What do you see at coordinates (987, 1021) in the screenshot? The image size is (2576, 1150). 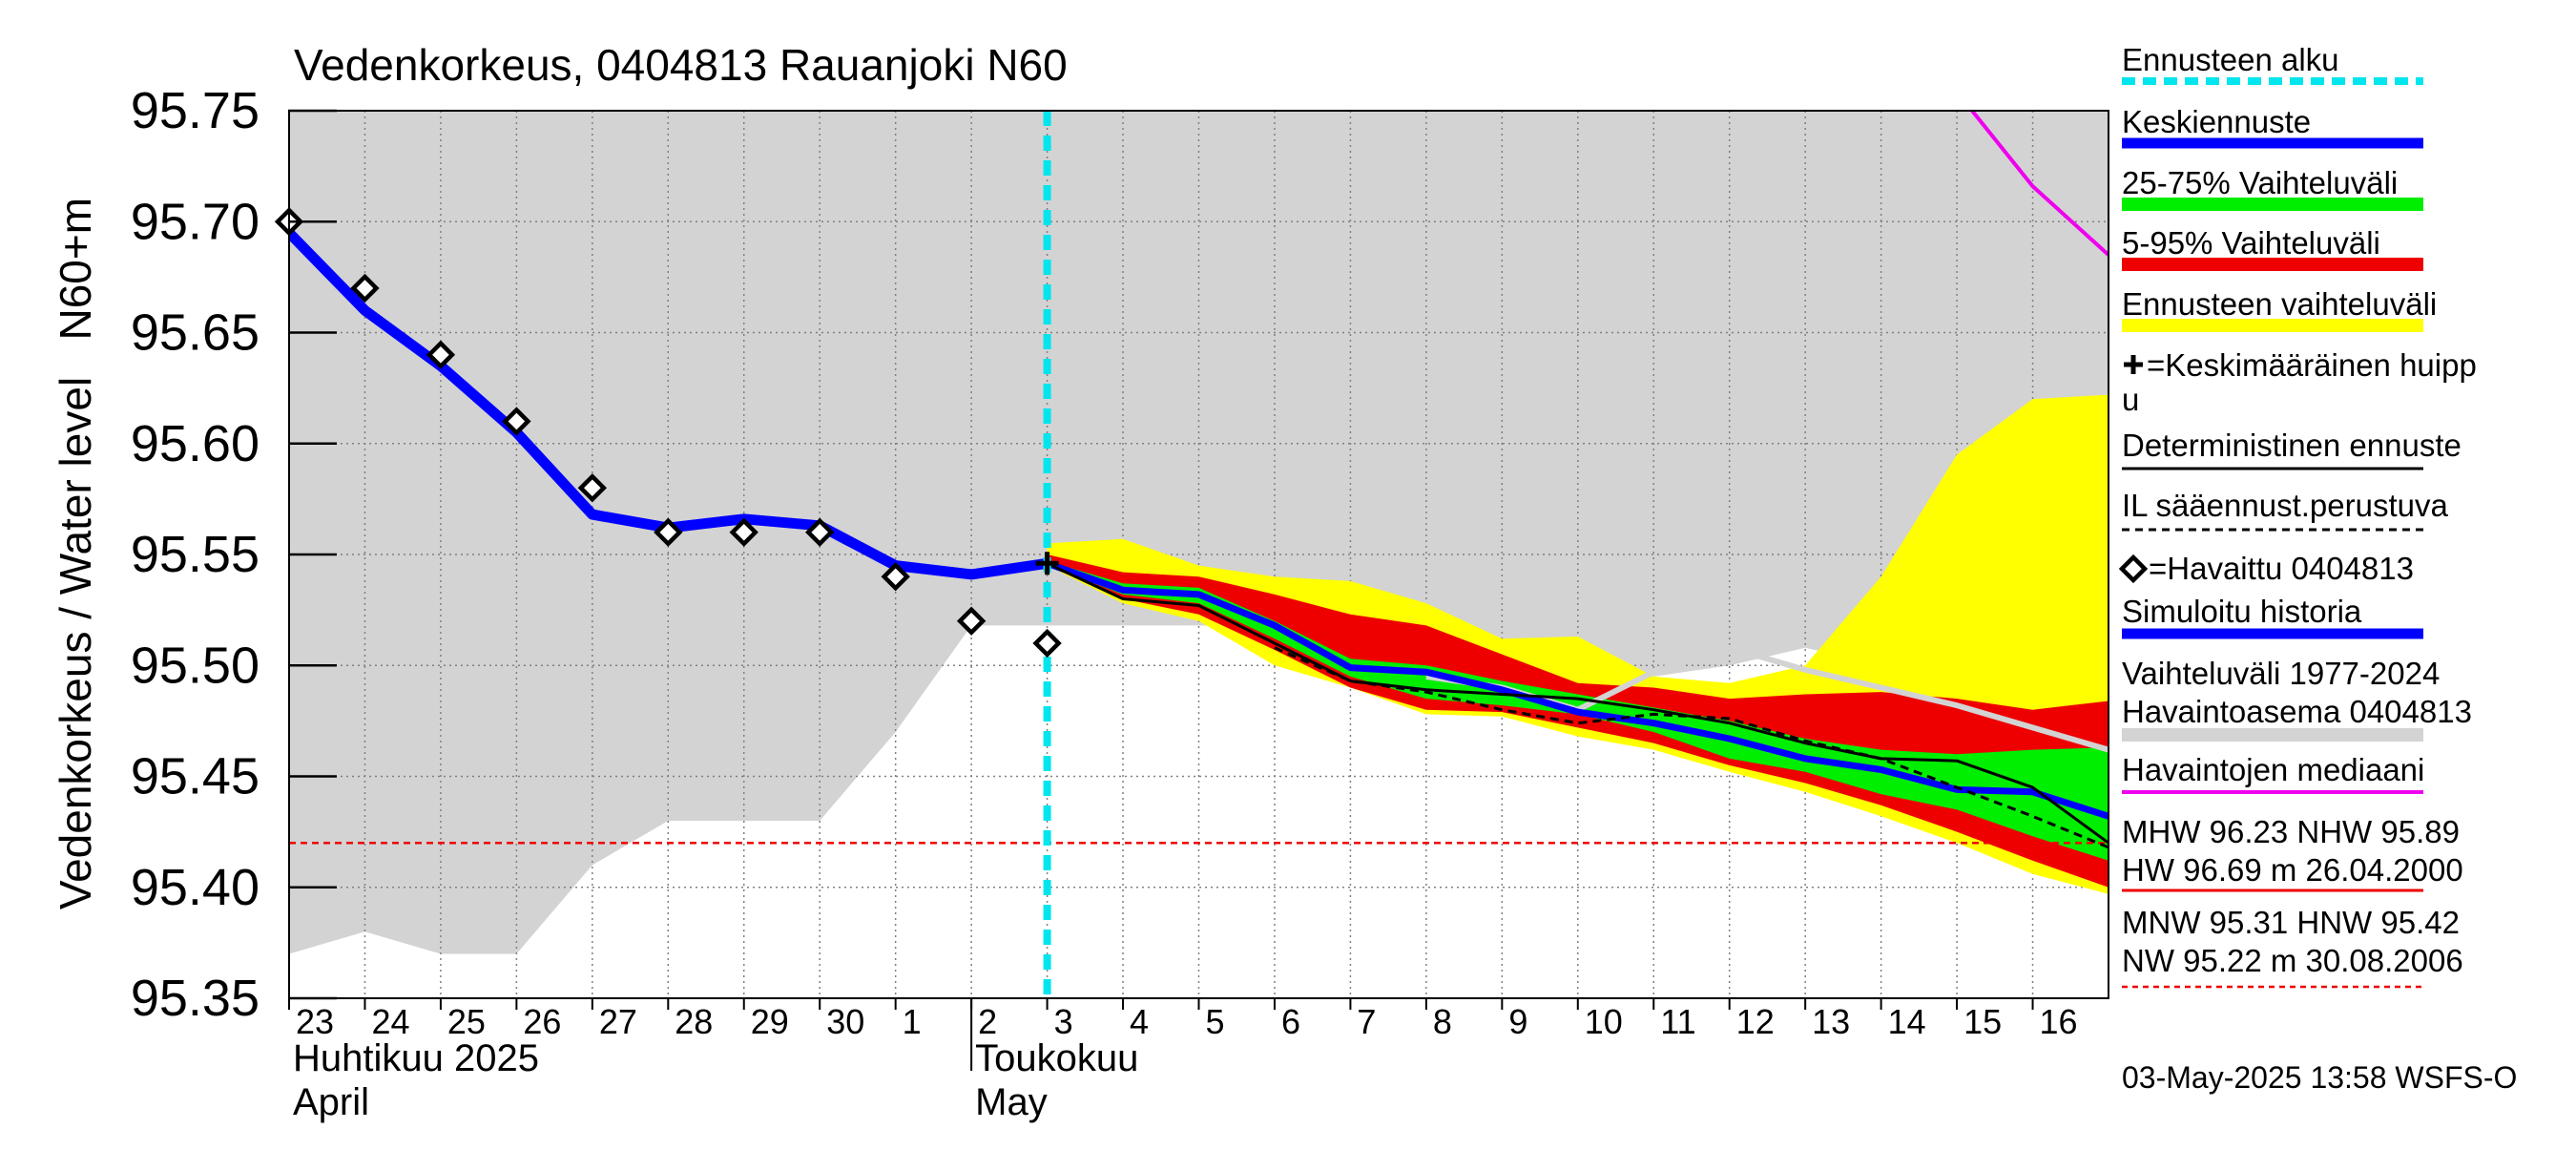 I see `x-tick-label: 2` at bounding box center [987, 1021].